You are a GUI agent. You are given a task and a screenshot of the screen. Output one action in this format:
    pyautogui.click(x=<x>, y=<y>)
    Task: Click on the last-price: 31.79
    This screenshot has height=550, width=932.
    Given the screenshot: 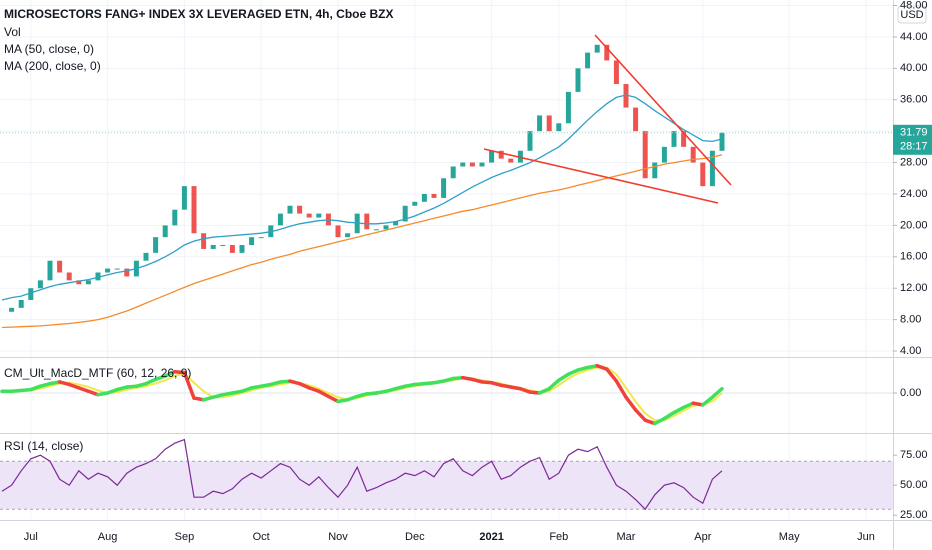 What is the action you would take?
    pyautogui.click(x=914, y=133)
    